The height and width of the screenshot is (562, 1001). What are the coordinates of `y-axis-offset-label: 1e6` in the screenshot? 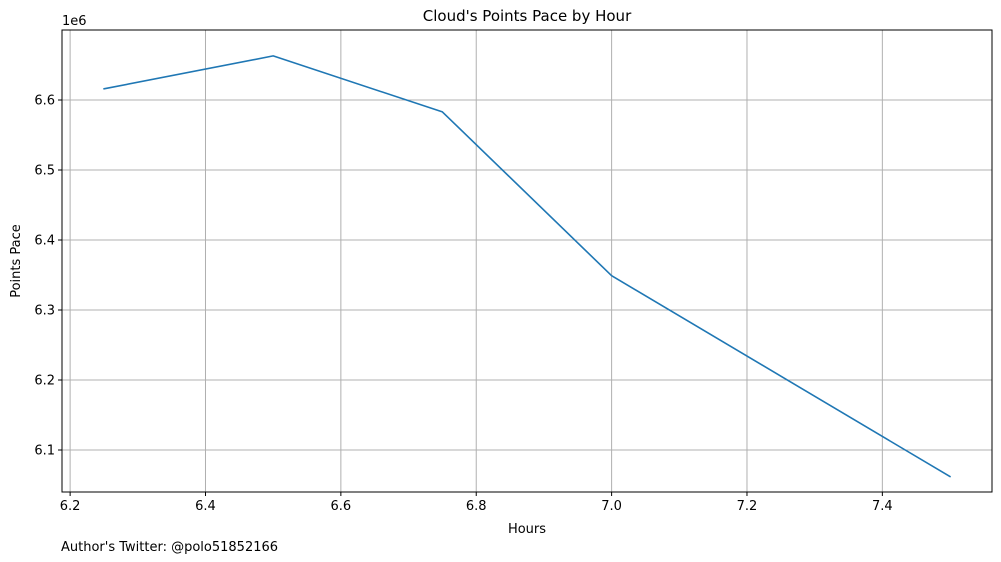 It's located at (74, 21).